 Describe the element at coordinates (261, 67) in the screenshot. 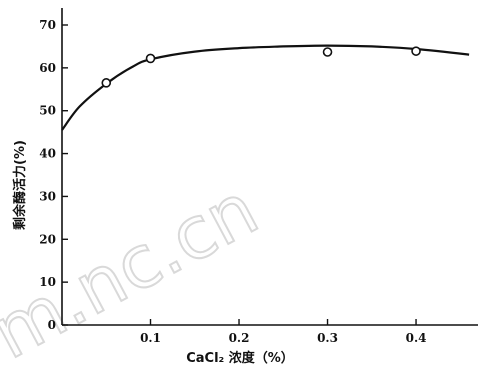

I see `data-points` at that location.